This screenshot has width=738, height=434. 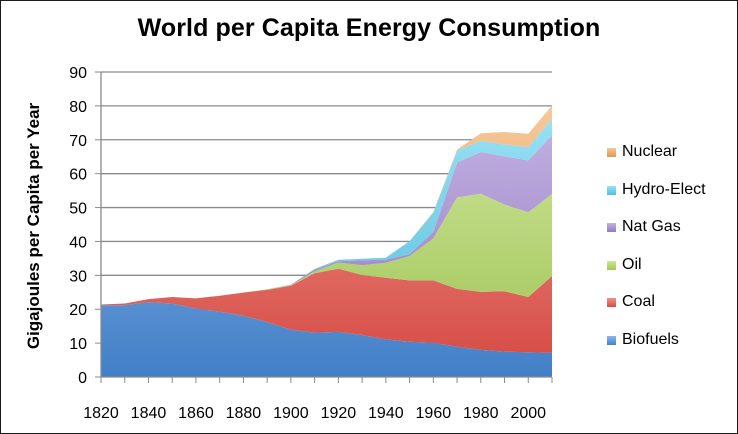 What do you see at coordinates (481, 413) in the screenshot?
I see `x-tick-label: 1980` at bounding box center [481, 413].